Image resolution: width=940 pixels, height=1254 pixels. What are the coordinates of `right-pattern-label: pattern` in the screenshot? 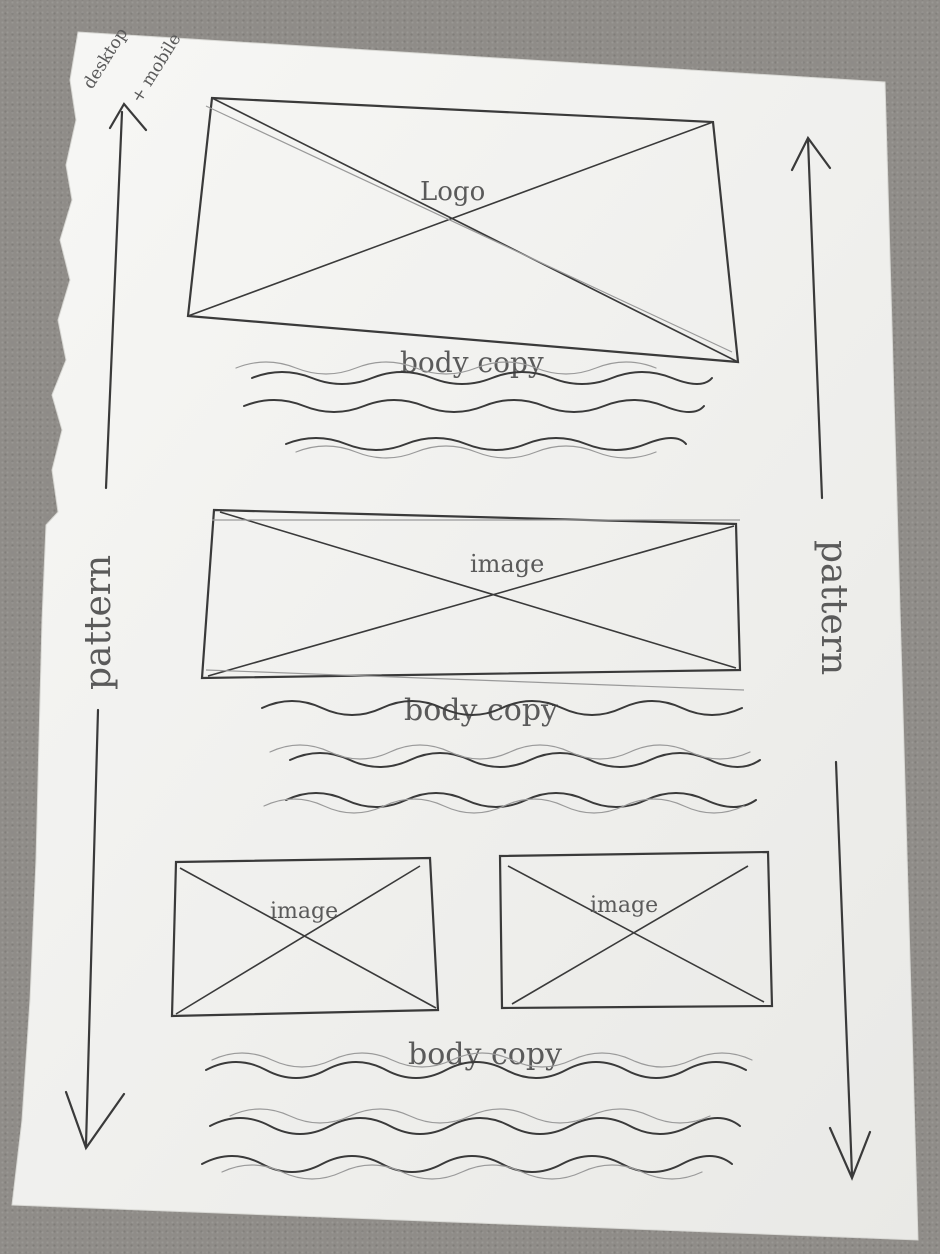 It's located at (833, 607).